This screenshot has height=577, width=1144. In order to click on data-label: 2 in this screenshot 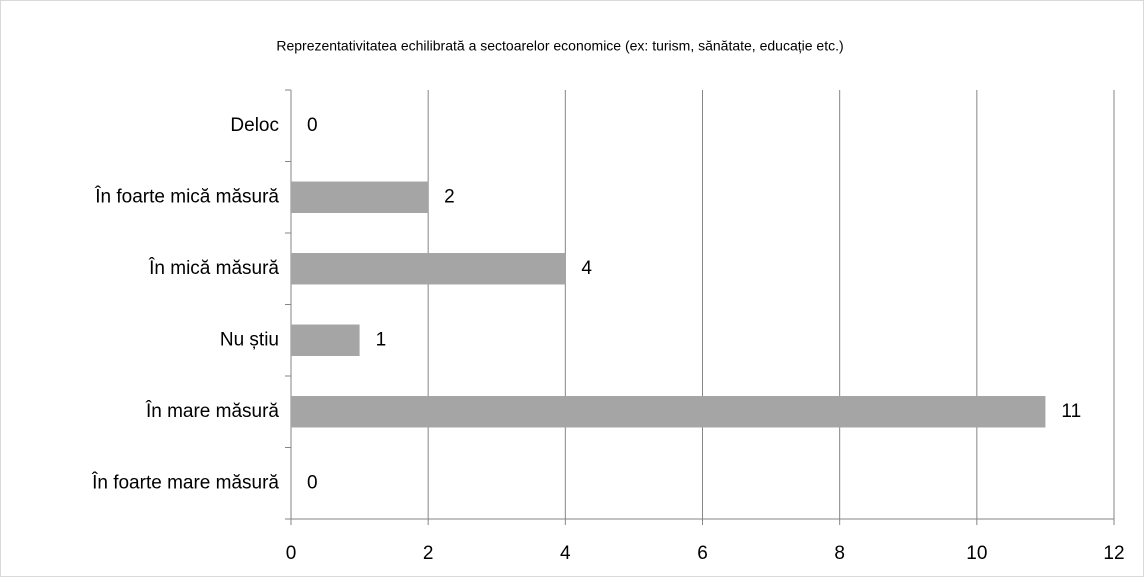, I will do `click(449, 196)`.